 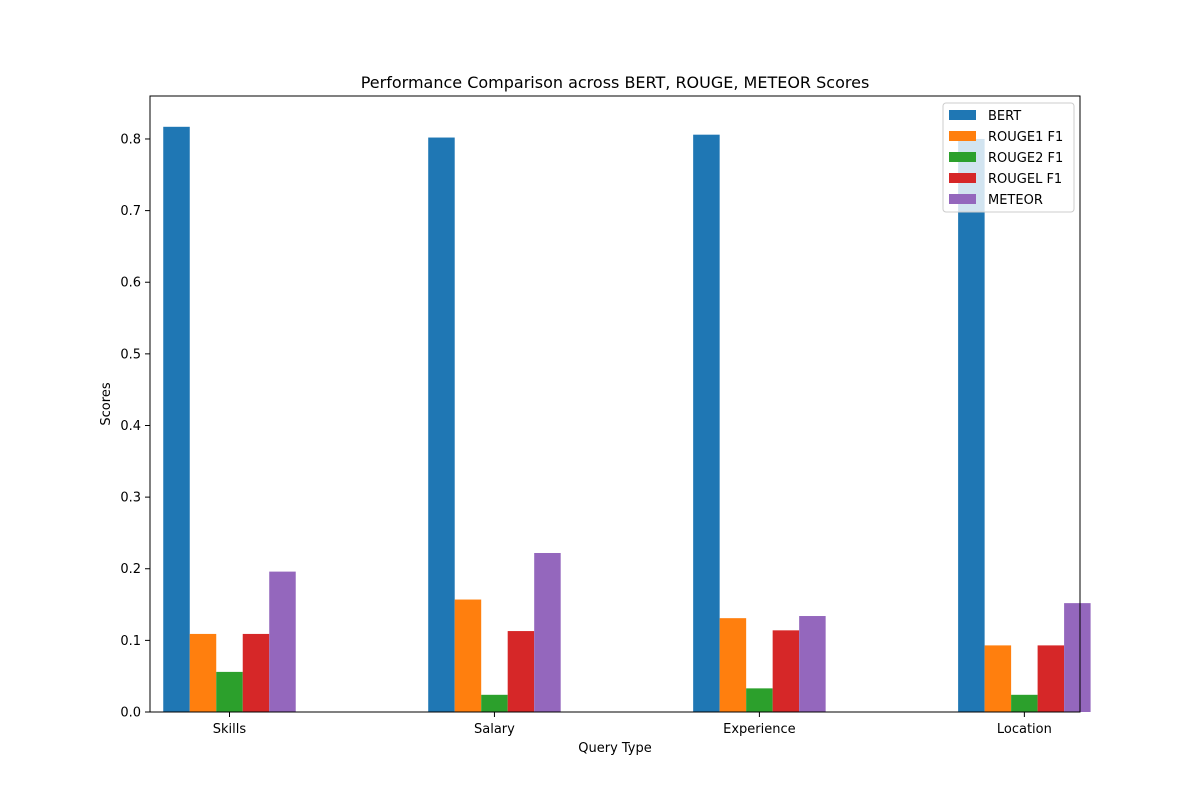 What do you see at coordinates (282, 641) in the screenshot?
I see `bar-meteor-skills` at bounding box center [282, 641].